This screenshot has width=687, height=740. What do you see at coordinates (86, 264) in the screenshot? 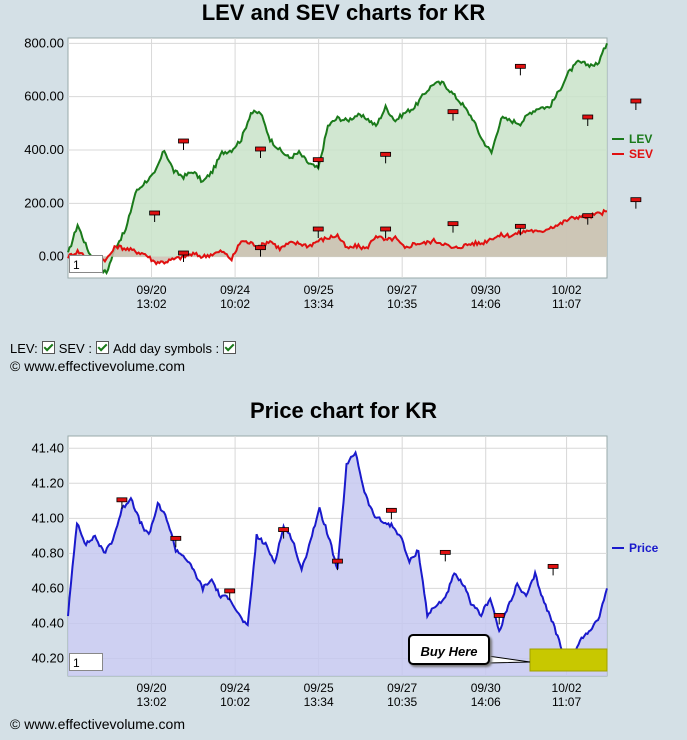
I see `lev-zoom-input: 1` at bounding box center [86, 264].